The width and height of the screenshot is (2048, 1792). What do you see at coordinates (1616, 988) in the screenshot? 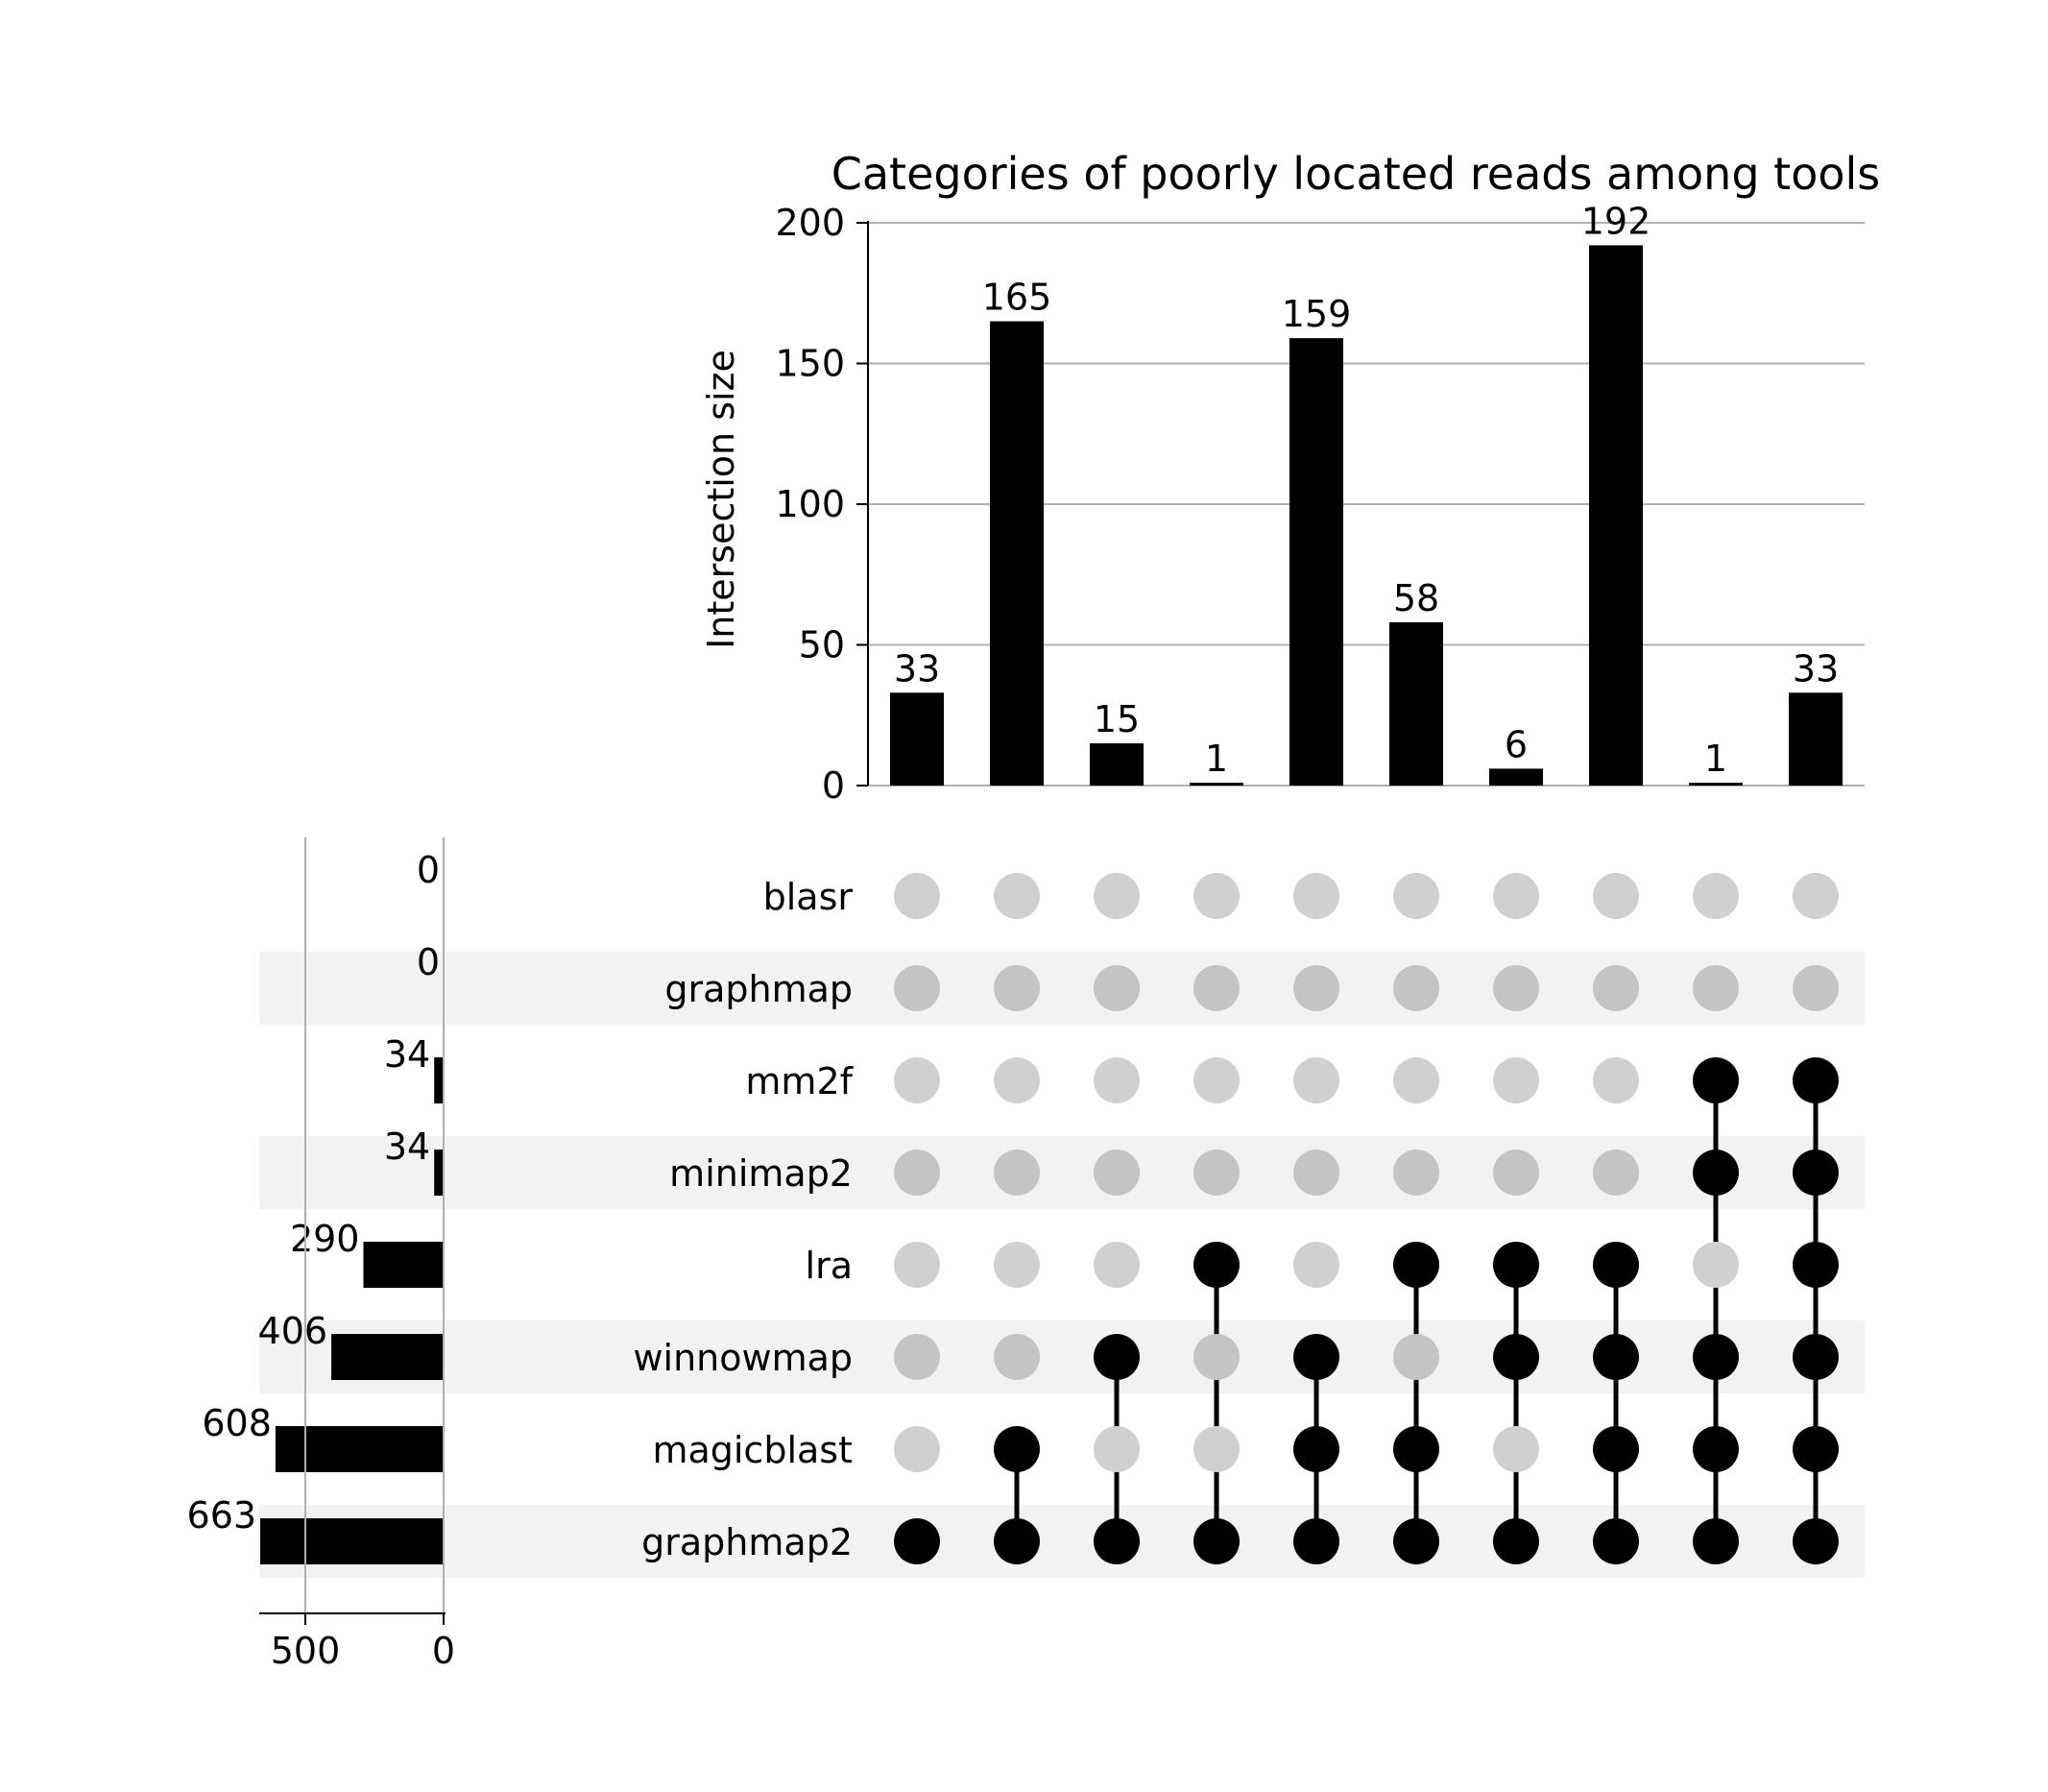
I see `matrix-dot-8-graphmap` at bounding box center [1616, 988].